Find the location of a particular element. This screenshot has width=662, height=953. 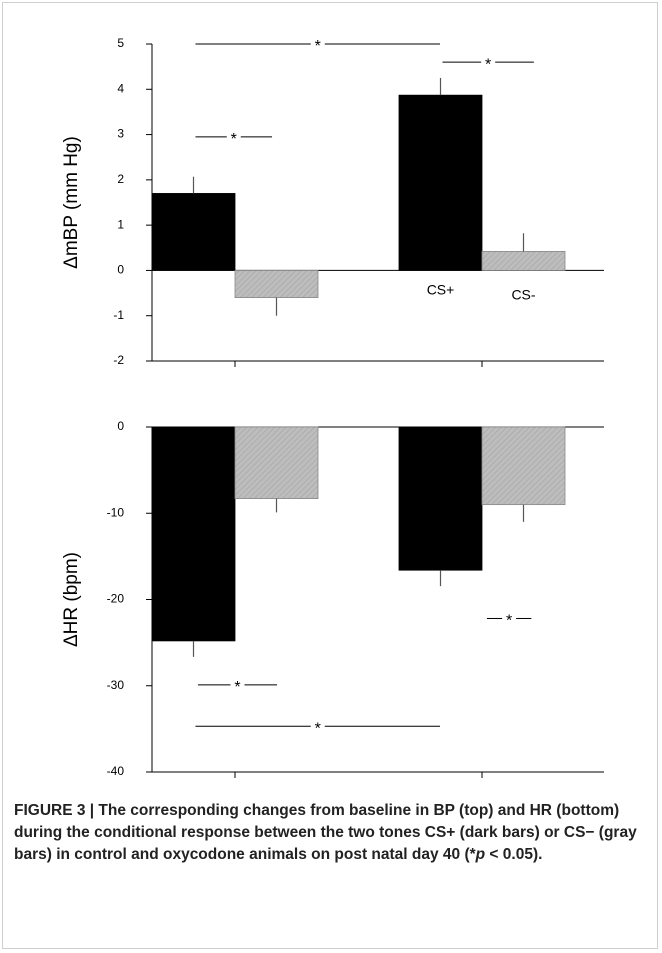

y-tick-label: 4 is located at coordinates (120, 88).